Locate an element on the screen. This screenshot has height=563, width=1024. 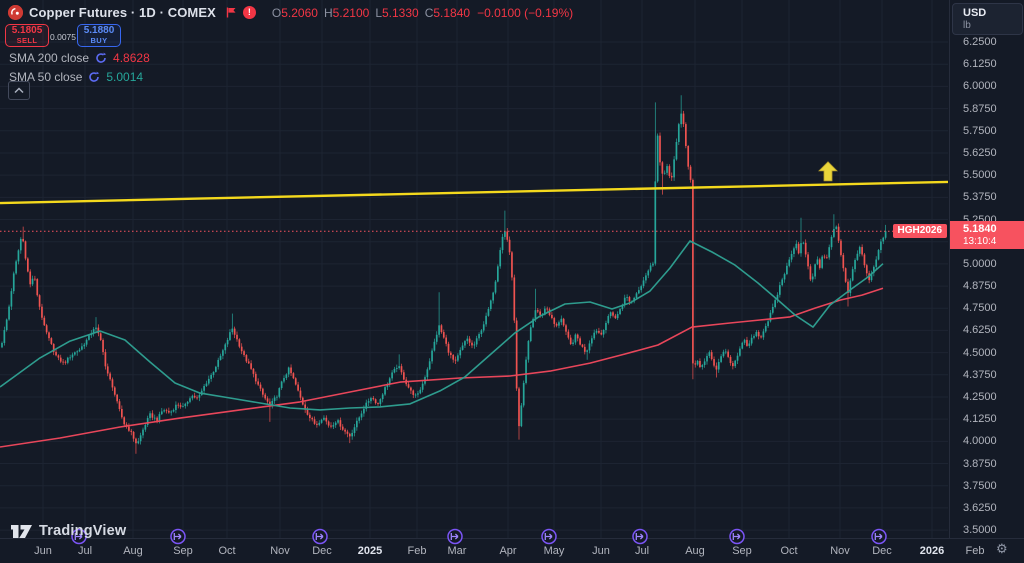
price-tick: 6.0000 is located at coordinates (980, 86).